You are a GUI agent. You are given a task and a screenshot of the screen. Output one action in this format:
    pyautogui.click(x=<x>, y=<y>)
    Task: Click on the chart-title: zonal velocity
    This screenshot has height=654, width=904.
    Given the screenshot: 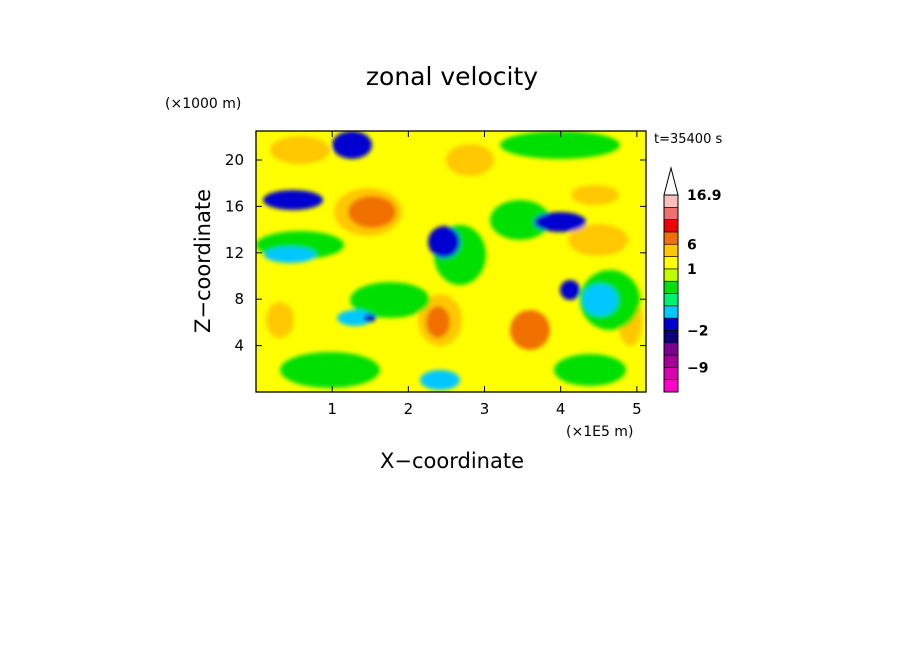 What is the action you would take?
    pyautogui.click(x=452, y=76)
    